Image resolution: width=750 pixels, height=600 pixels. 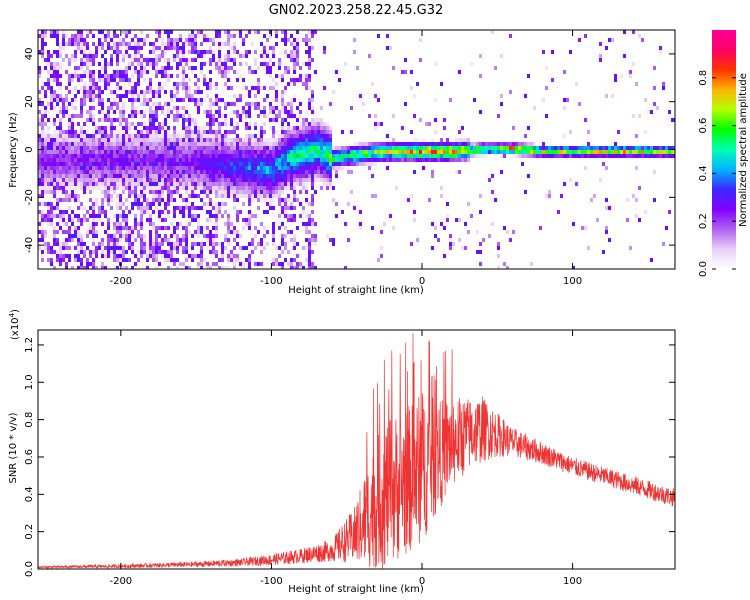 What do you see at coordinates (271, 581) in the screenshot?
I see `x-tick-label: -100` at bounding box center [271, 581].